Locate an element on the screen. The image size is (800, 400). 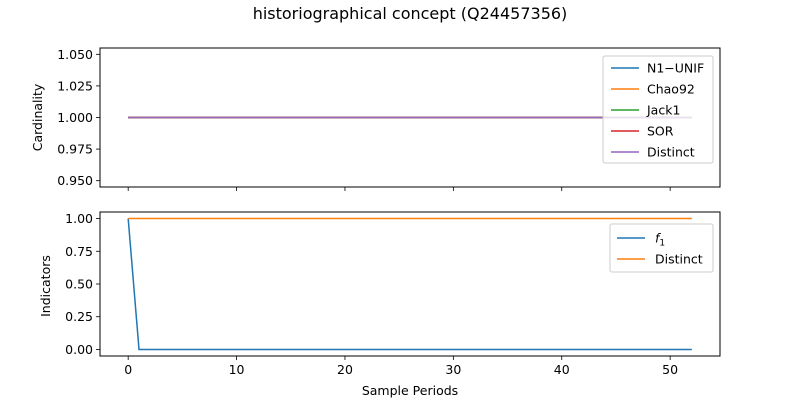
indicators-legend: f1 Distinct is located at coordinates (661, 248).